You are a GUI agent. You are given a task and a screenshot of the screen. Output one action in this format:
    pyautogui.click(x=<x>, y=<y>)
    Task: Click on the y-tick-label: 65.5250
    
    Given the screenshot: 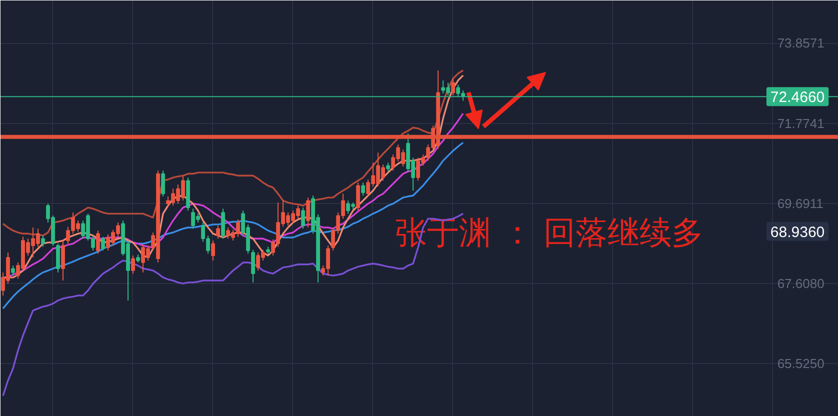 What is the action you would take?
    pyautogui.click(x=800, y=363)
    